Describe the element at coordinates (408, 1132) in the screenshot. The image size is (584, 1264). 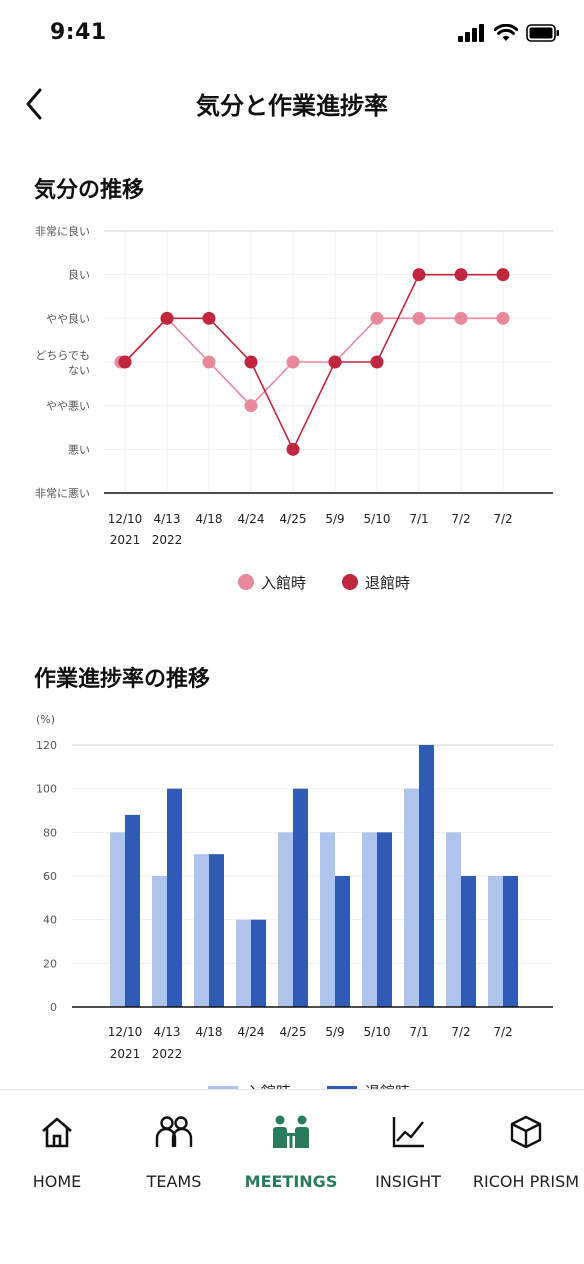
I see `insight-icon` at that location.